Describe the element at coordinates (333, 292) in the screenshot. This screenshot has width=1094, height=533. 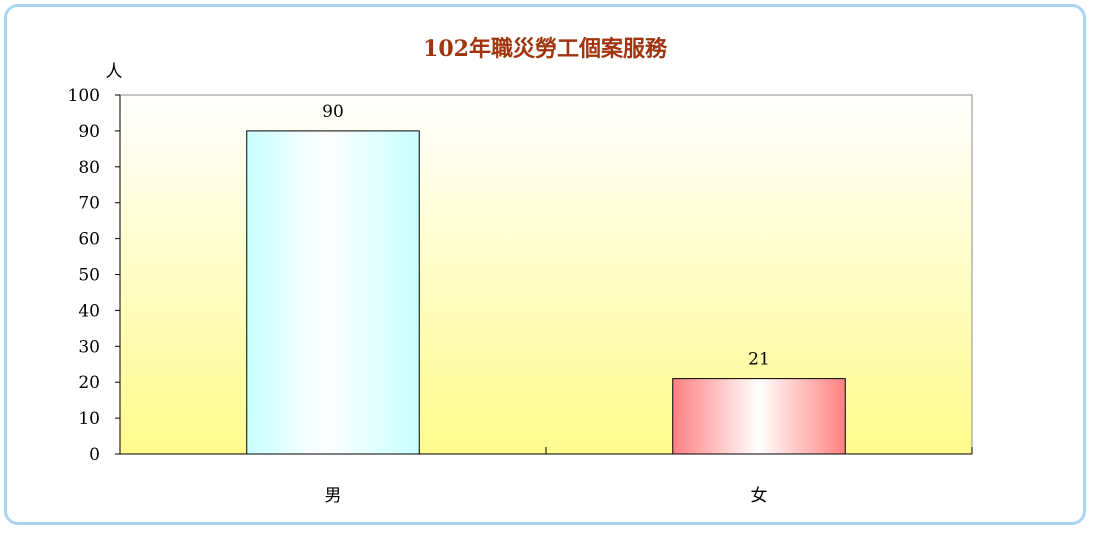
I see `bar-male` at that location.